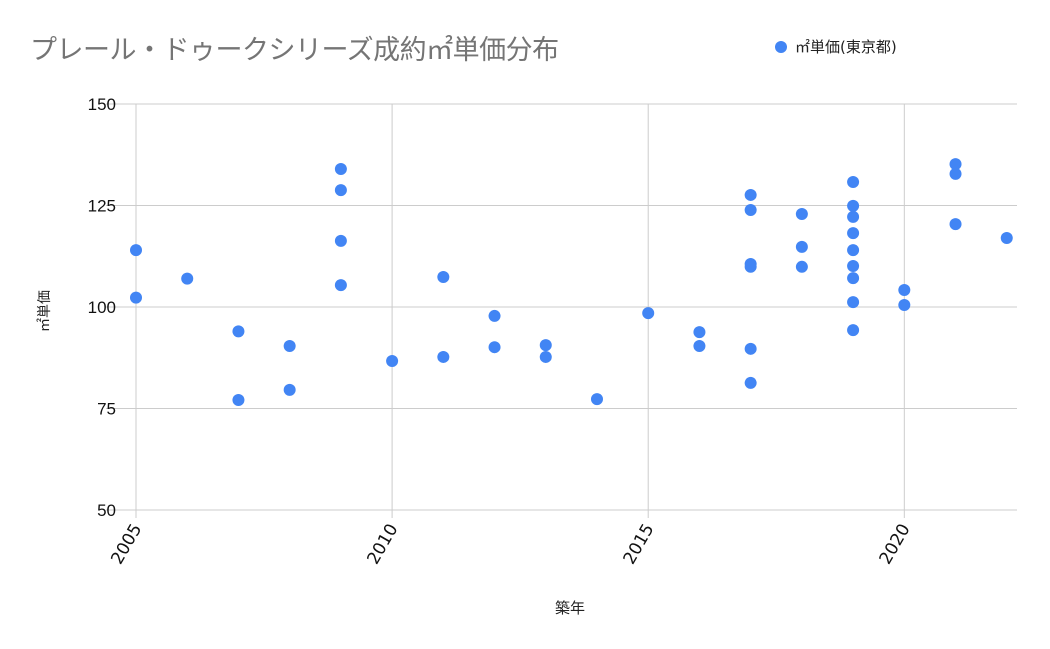 The height and width of the screenshot is (649, 1050). Describe the element at coordinates (382, 544) in the screenshot. I see `x-tick-label: 2010` at that location.